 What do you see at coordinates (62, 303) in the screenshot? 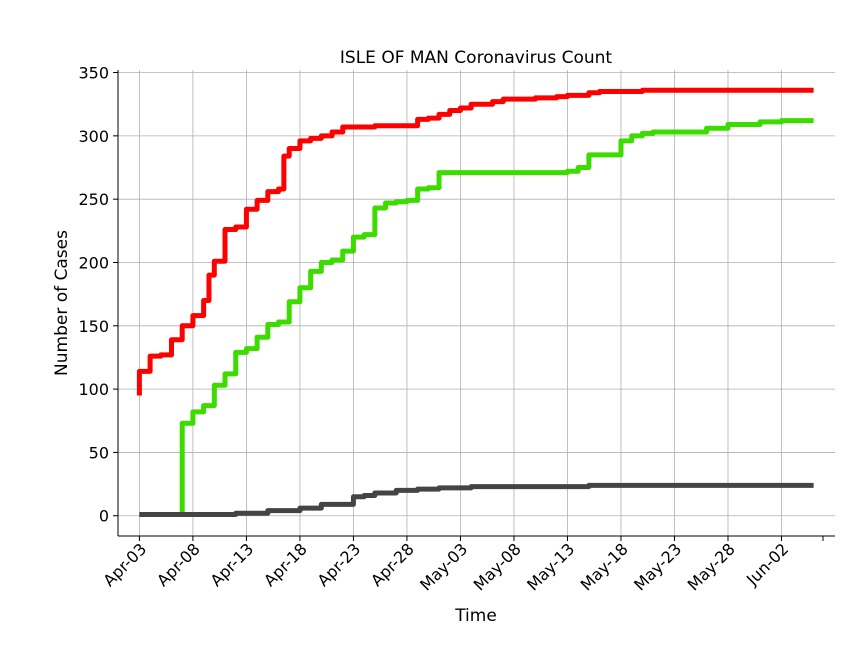
I see `y-axis-title: Number of Cases` at bounding box center [62, 303].